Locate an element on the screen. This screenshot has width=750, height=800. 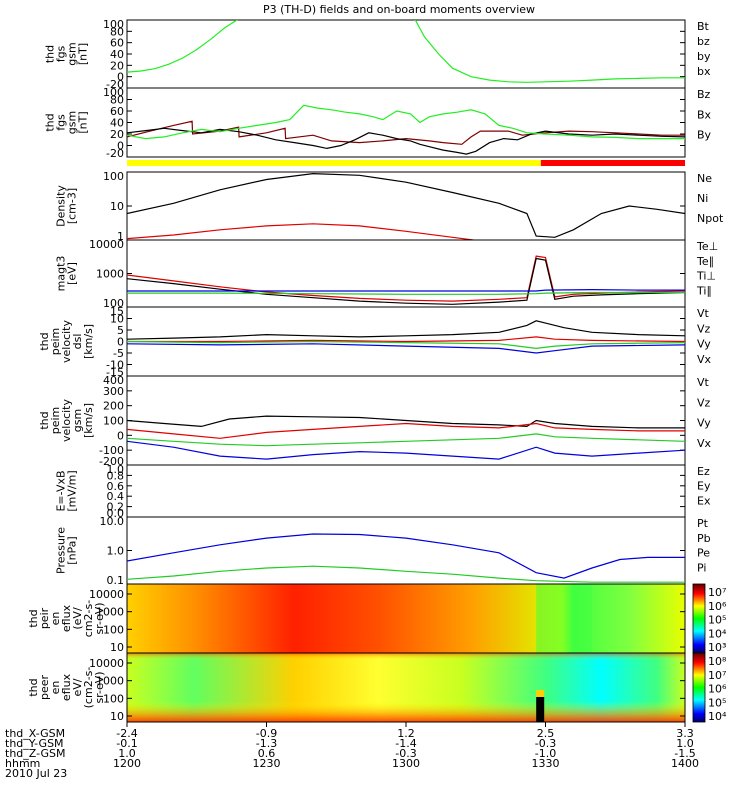
legend-Bz: Bz is located at coordinates (704, 94).